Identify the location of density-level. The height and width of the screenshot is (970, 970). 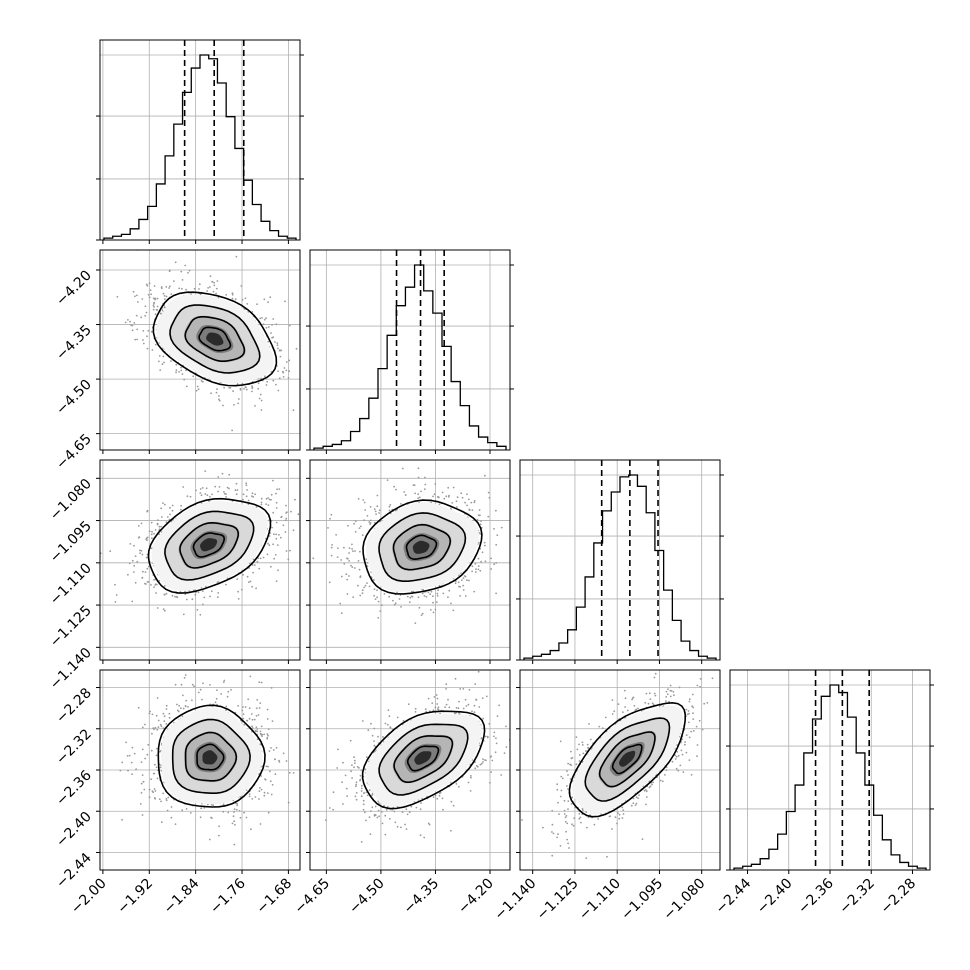
(421, 547).